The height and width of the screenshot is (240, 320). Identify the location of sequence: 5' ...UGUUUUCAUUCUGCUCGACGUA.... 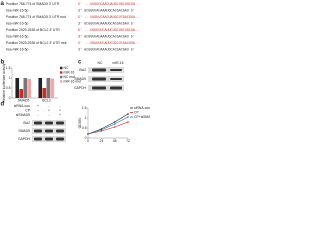
(109, 43).